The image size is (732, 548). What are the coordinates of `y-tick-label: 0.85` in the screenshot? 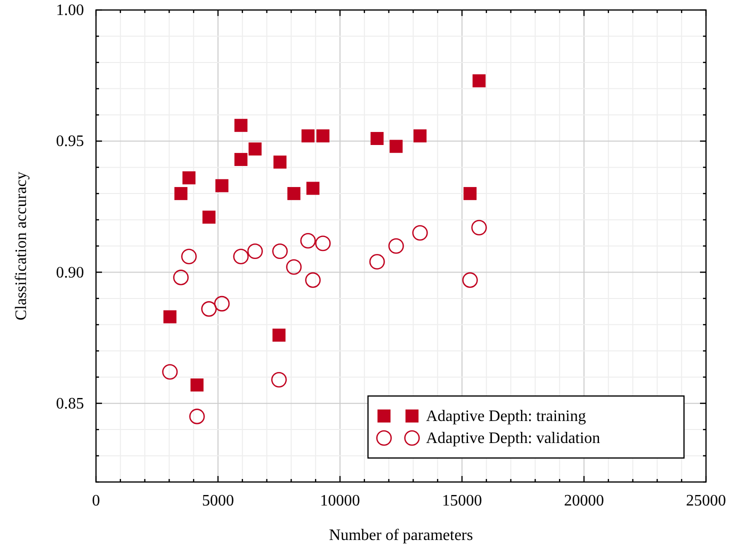 It's located at (70, 403).